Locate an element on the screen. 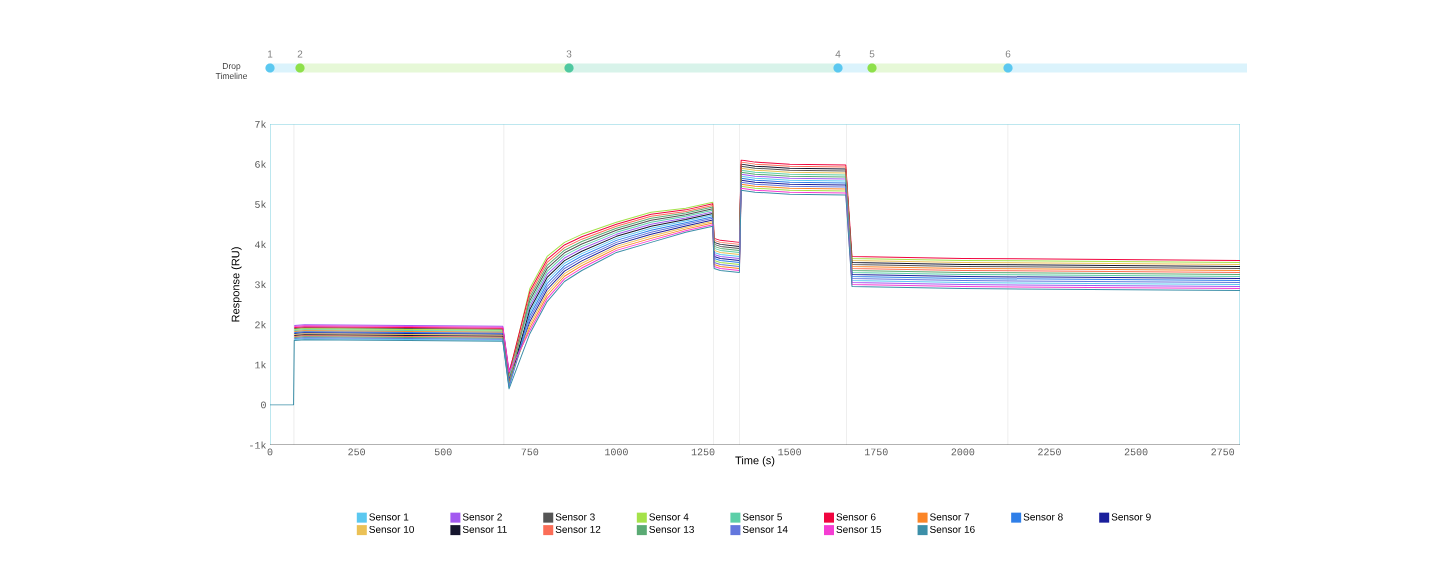 The image size is (1443, 566). text: 2 is located at coordinates (300, 54).